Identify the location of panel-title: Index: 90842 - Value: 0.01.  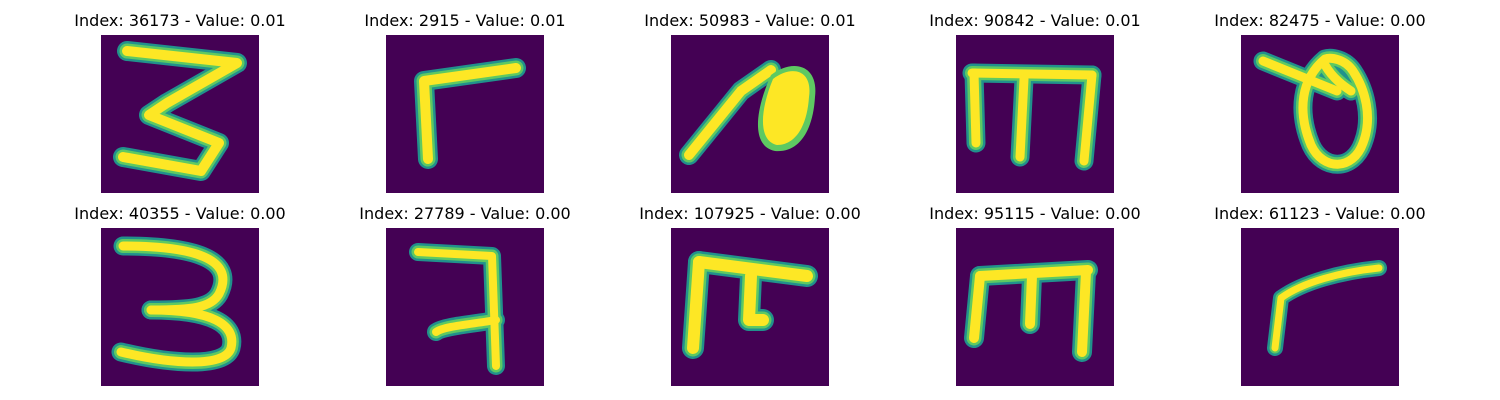
(1035, 20).